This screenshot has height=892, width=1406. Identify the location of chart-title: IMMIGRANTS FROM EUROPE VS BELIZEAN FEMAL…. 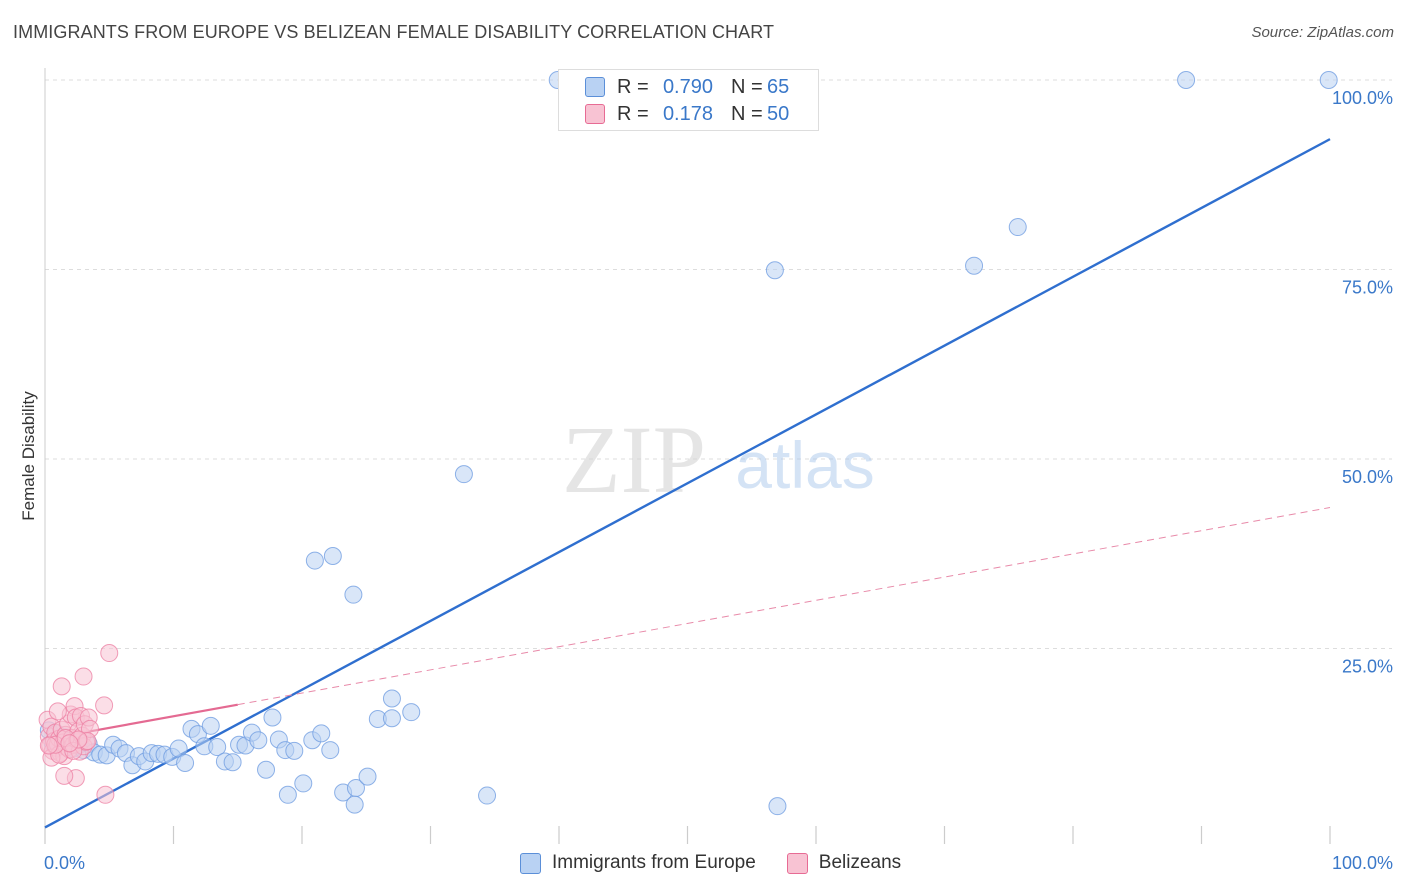
(394, 32).